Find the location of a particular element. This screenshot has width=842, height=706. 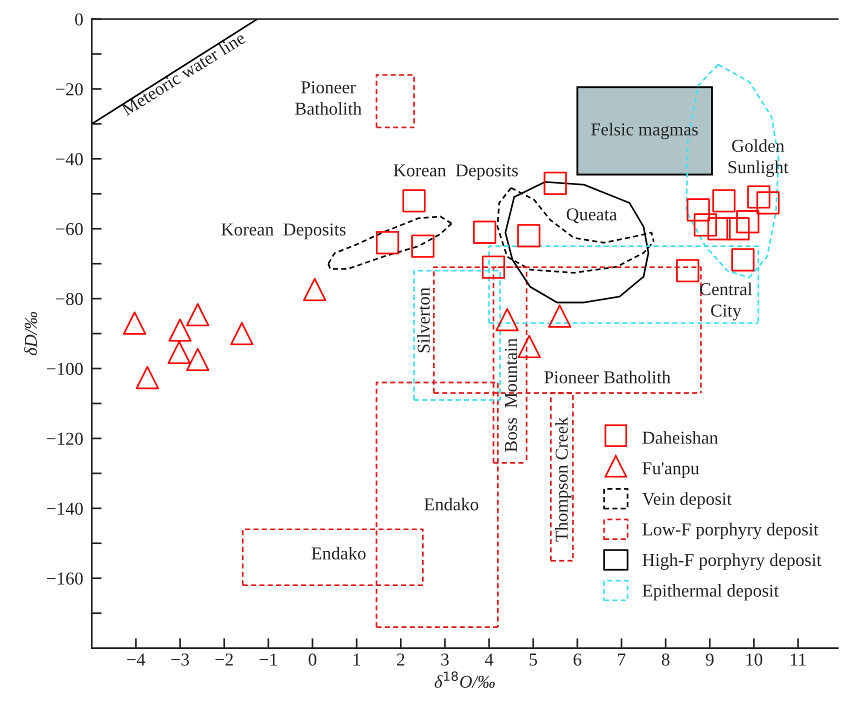

x-tick-label: 10 is located at coordinates (754, 659).